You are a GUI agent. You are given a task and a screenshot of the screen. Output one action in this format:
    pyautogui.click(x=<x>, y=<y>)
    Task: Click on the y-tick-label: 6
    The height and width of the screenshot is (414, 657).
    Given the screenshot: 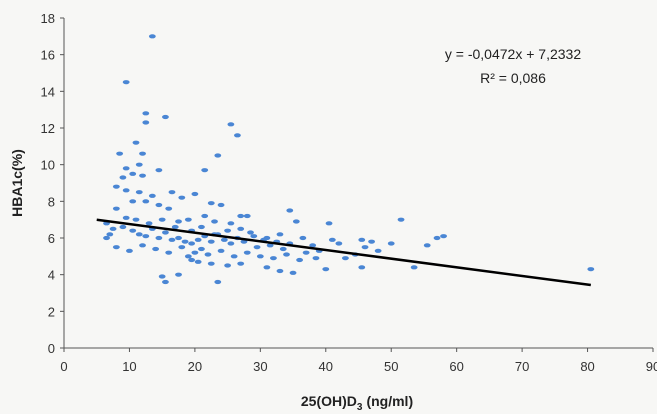 What is the action you would take?
    pyautogui.click(x=51, y=238)
    